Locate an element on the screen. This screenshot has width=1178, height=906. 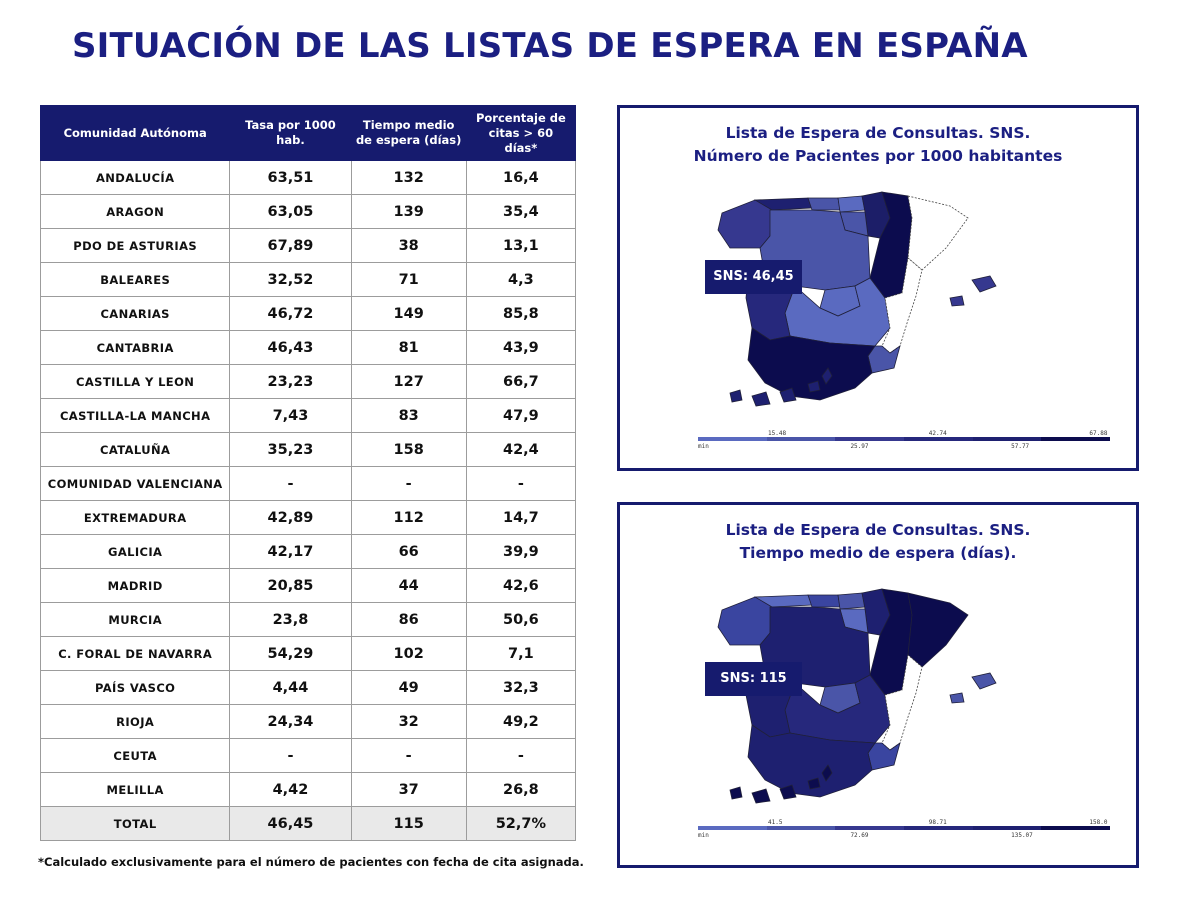
region-cell: MADRID is located at coordinates (135, 585).